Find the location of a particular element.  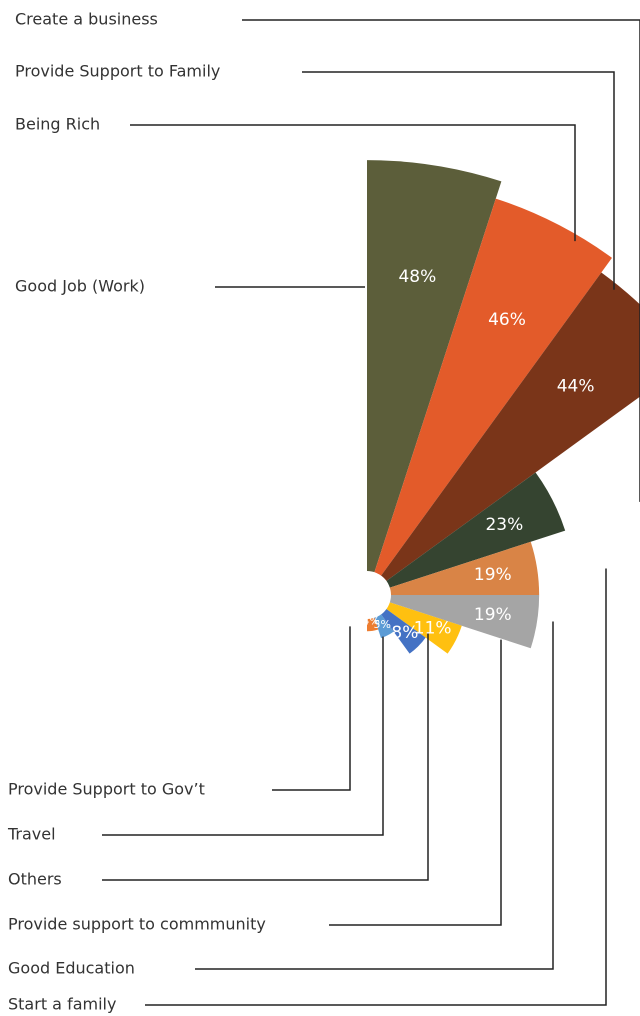

value-label-others: 8% is located at coordinates (404, 633).